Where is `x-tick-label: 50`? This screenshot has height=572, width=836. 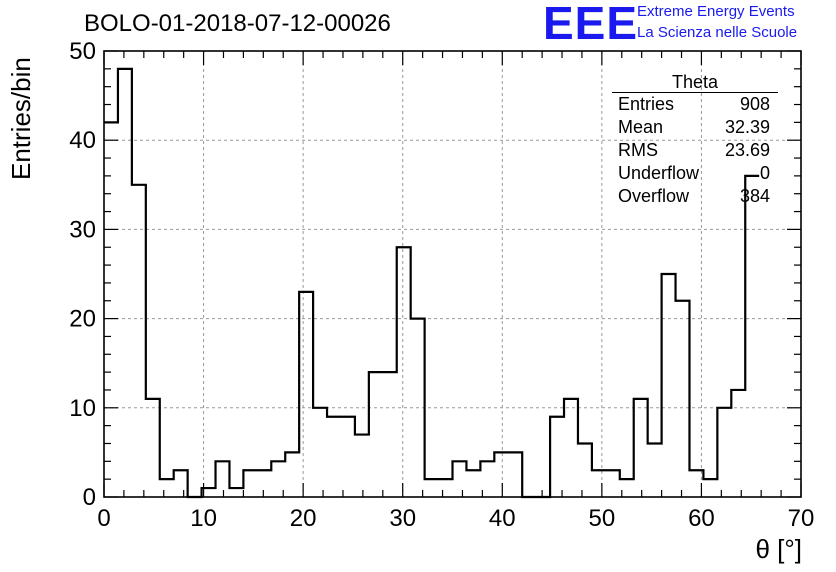 x-tick-label: 50 is located at coordinates (602, 518).